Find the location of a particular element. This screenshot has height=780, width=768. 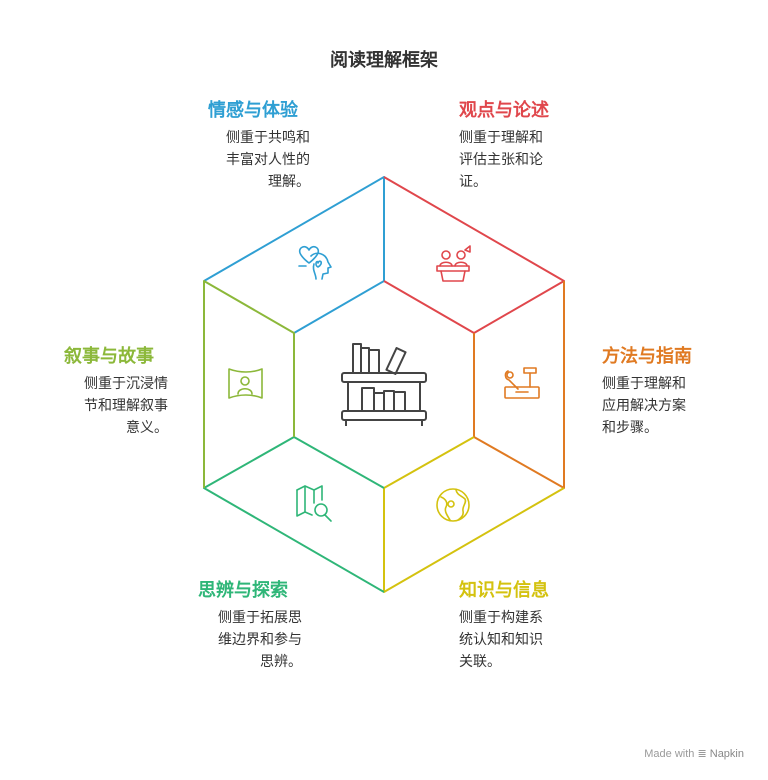

segment-emotion is located at coordinates (294, 255).